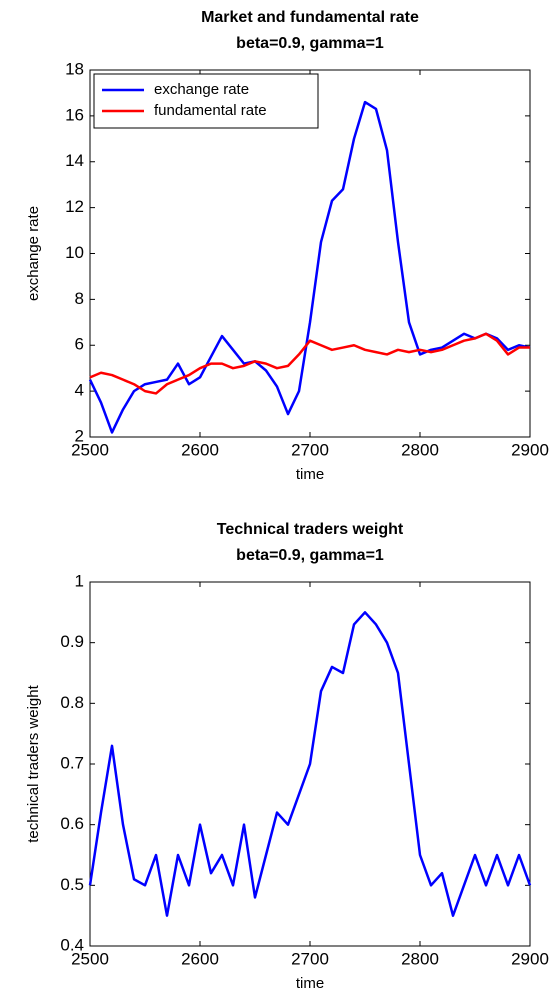 The width and height of the screenshot is (558, 1004). Describe the element at coordinates (79, 344) in the screenshot. I see `y-tick-label: 6` at that location.